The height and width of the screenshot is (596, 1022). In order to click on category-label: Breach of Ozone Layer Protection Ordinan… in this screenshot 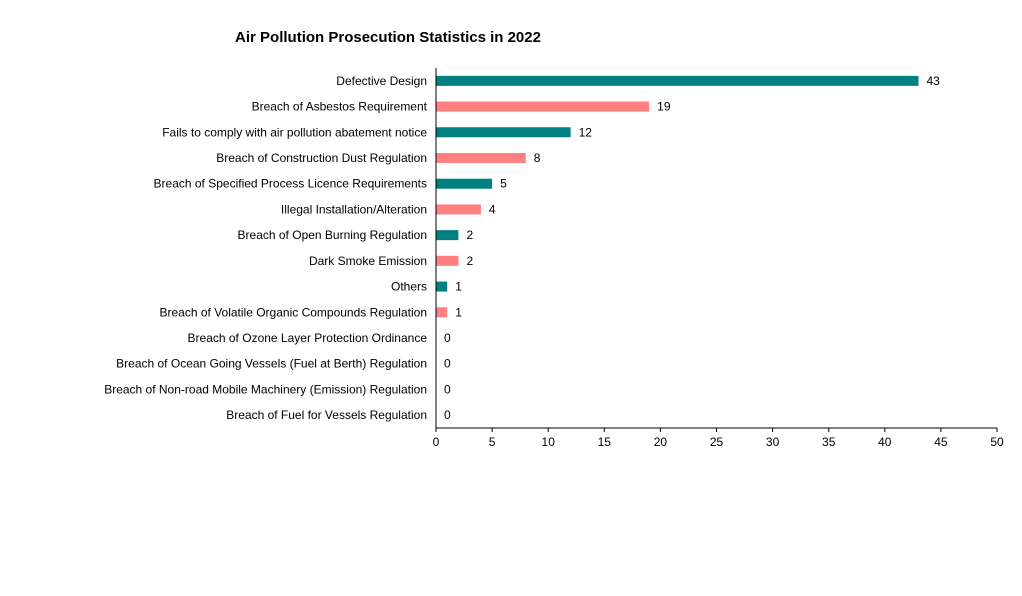, I will do `click(308, 338)`.